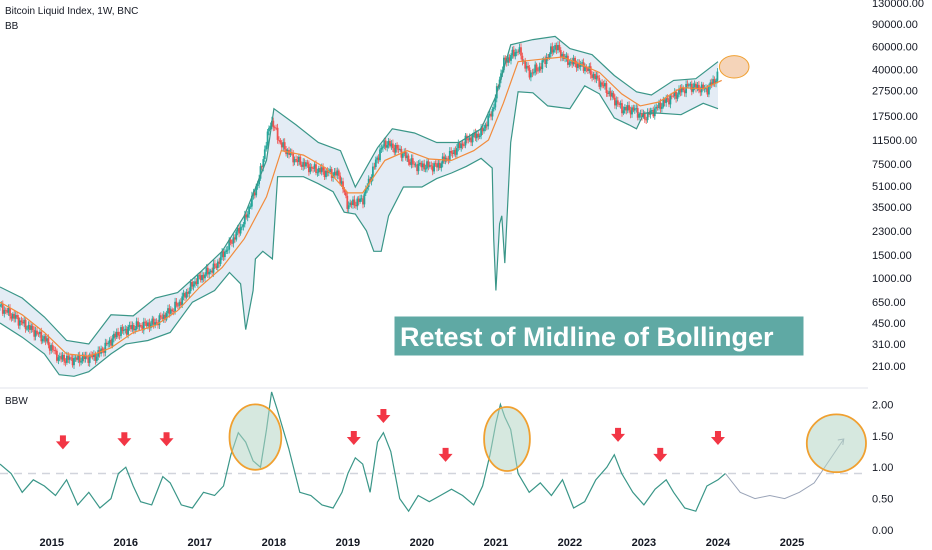  Describe the element at coordinates (882, 468) in the screenshot. I see `bbw-y-axis: 2.00 1.50 1.00 0.50 0.00` at that location.